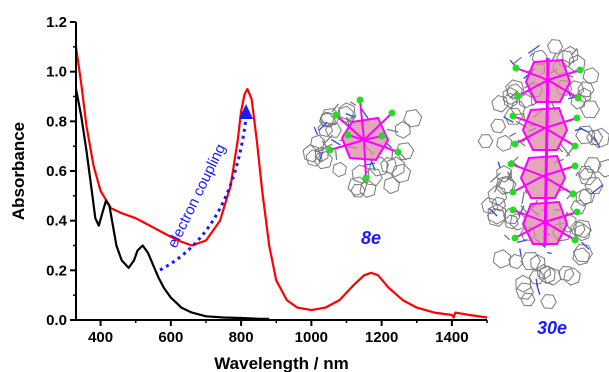  Describe the element at coordinates (381, 337) in the screenshot. I see `x-tick-label: 1200` at that location.